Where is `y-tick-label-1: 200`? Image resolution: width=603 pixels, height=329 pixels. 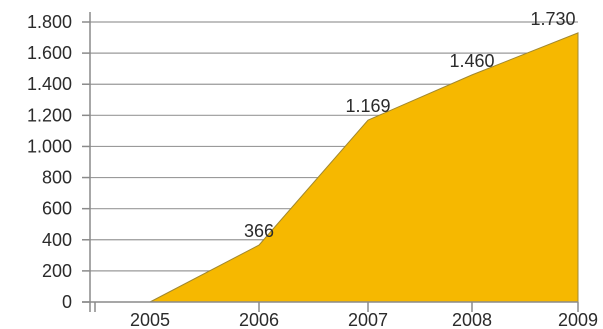 y-tick-label-1: 200 is located at coordinates (57, 271).